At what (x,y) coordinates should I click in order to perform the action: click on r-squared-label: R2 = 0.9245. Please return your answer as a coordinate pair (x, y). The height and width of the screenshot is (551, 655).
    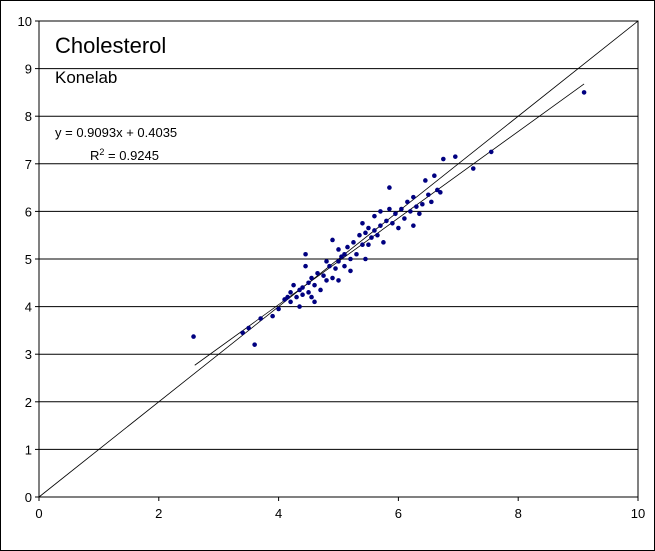
    Looking at the image, I should click on (124, 155).